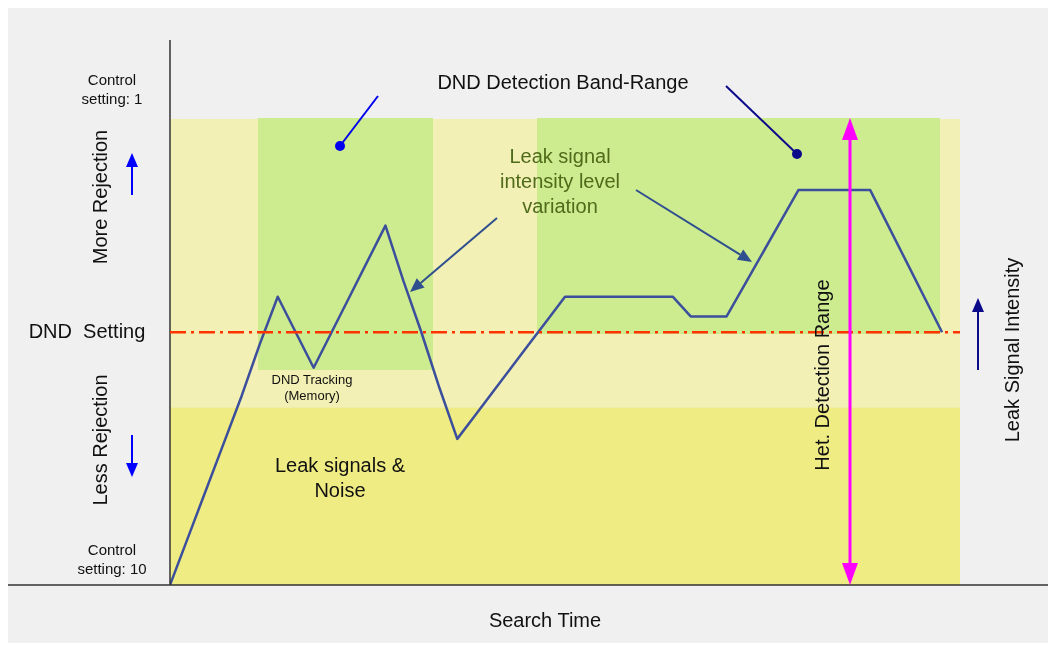 This screenshot has height=651, width=1056. What do you see at coordinates (99, 440) in the screenshot?
I see `text: Less Rejection` at bounding box center [99, 440].